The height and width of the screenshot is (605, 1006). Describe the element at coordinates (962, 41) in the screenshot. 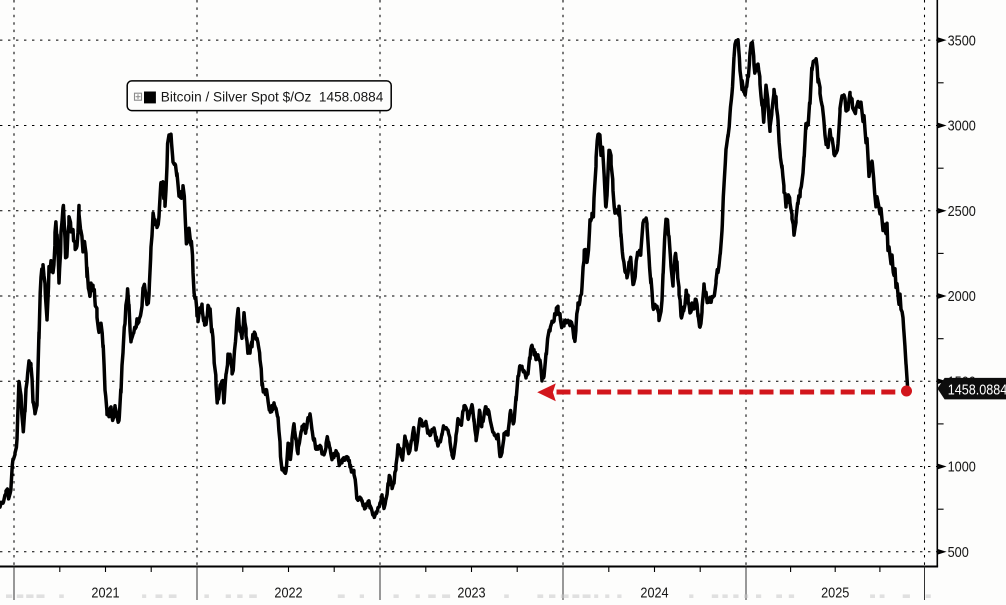

I see `svg-text: 3500` at that location.